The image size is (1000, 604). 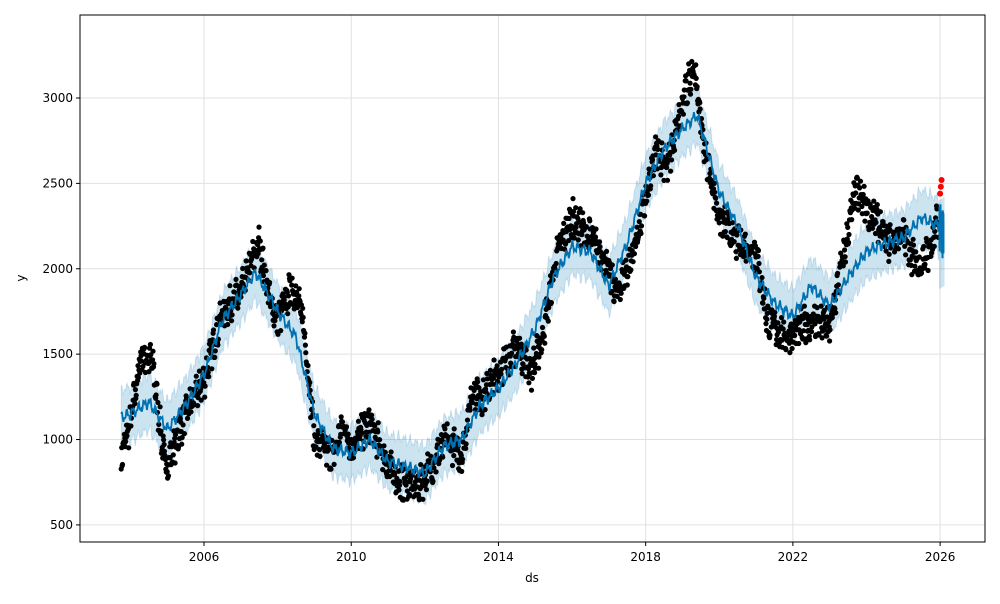 What do you see at coordinates (351, 557) in the screenshot?
I see `x-tick-label: 2010` at bounding box center [351, 557].